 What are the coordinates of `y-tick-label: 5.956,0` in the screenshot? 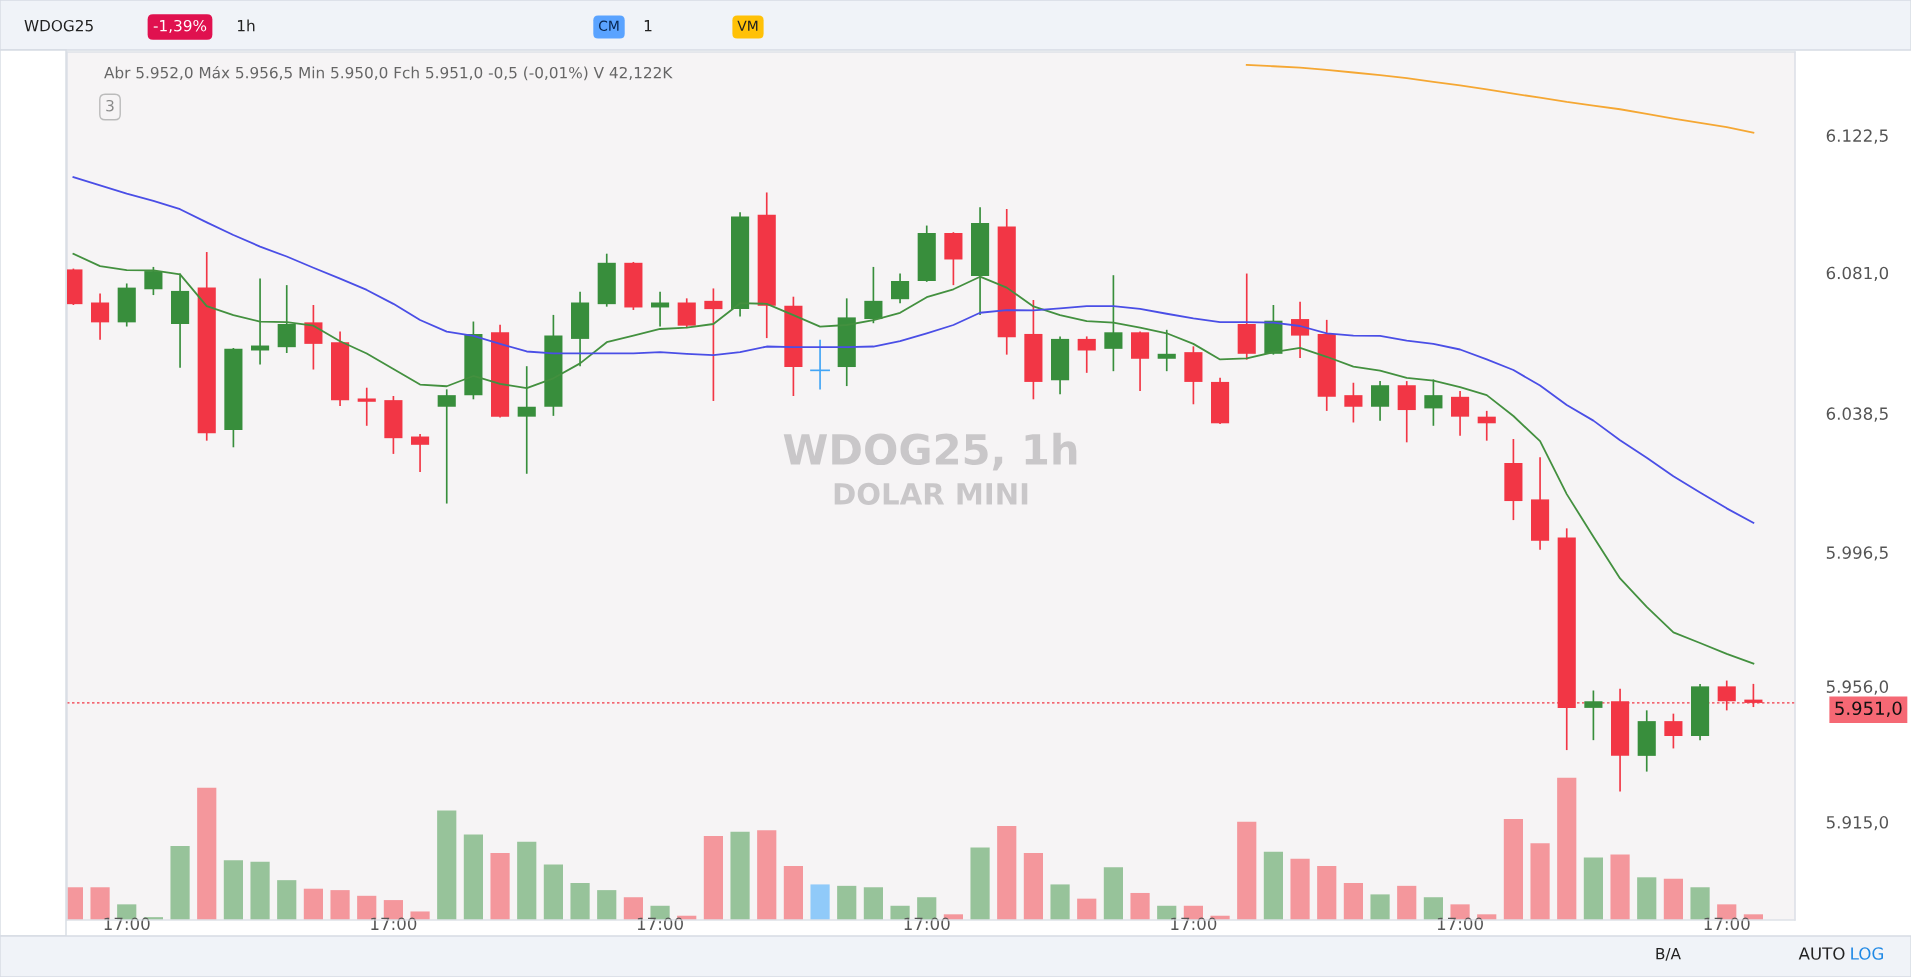 It's located at (1857, 687).